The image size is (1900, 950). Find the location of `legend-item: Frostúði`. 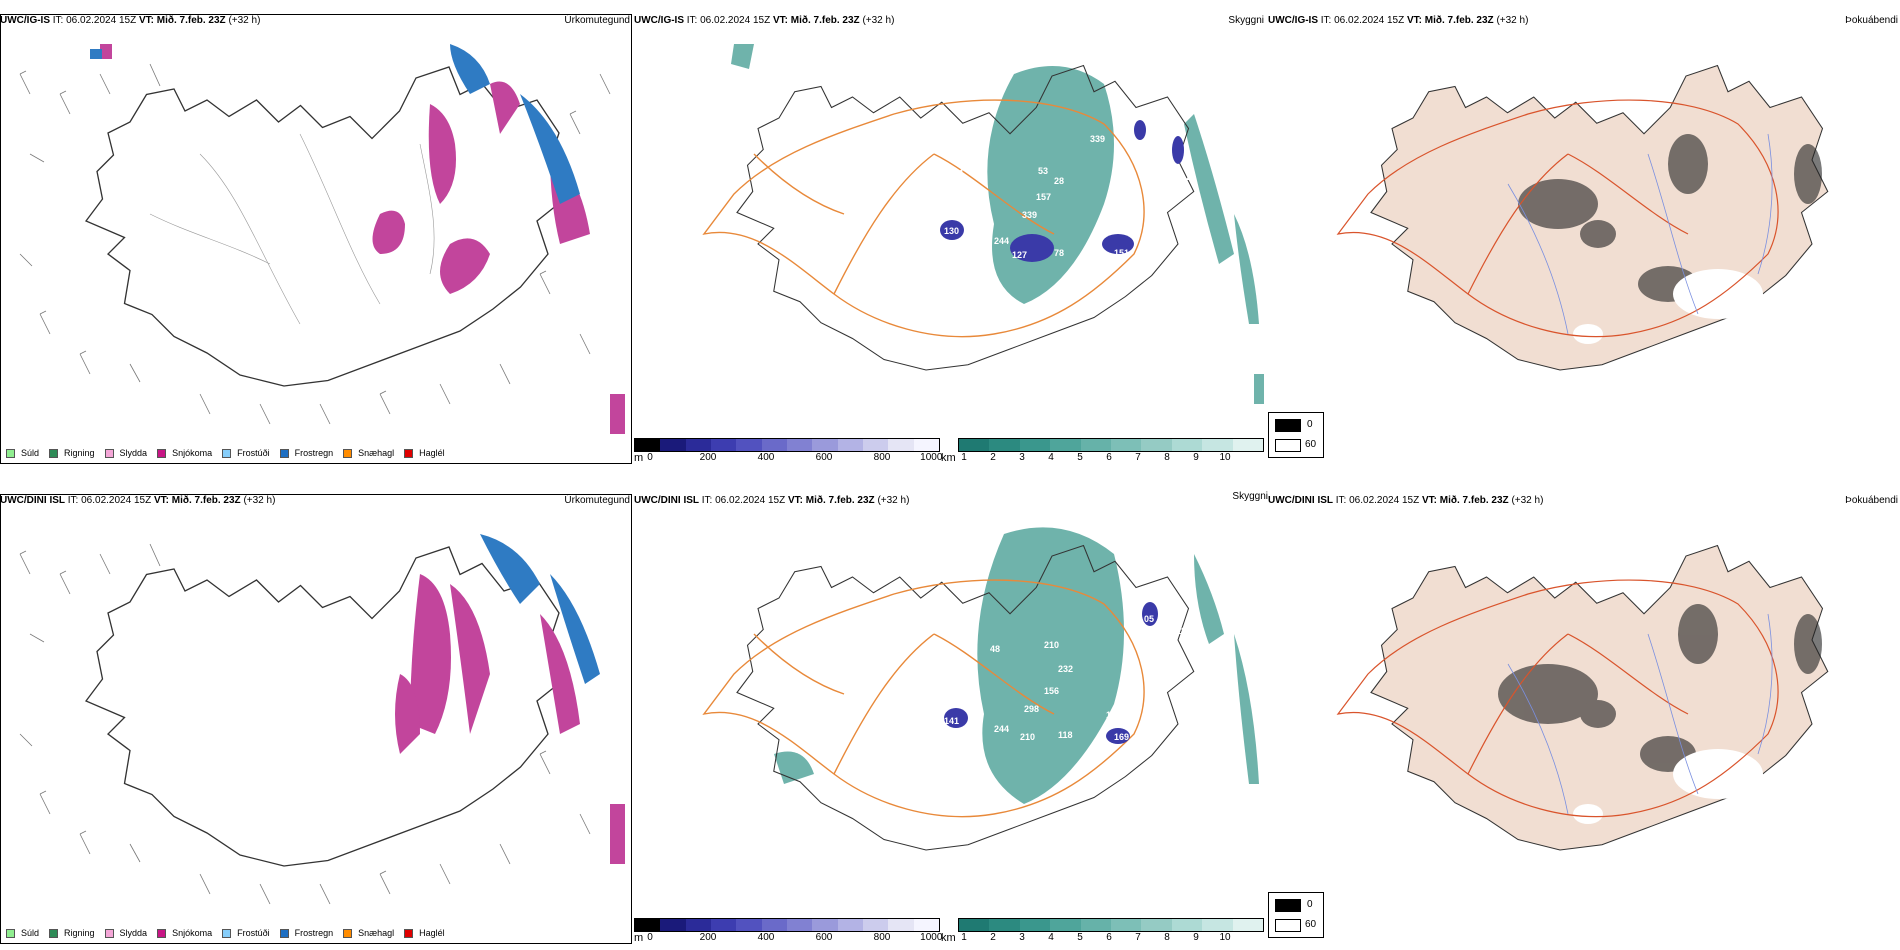

legend-item: Frostúði is located at coordinates (246, 933).